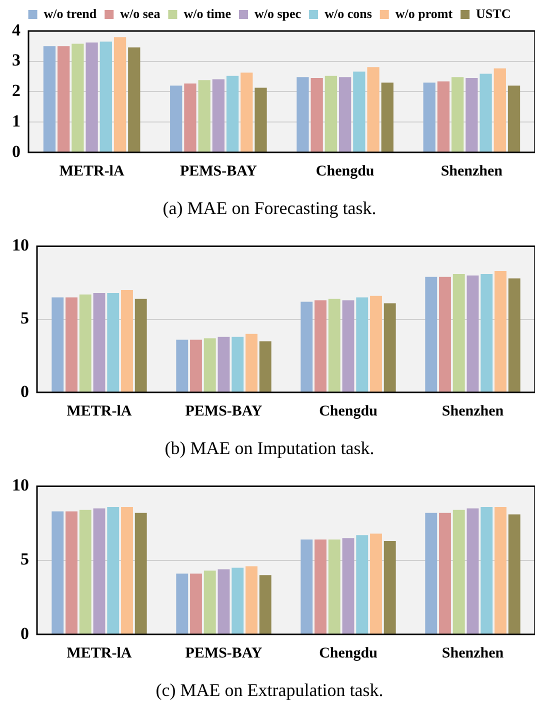  Describe the element at coordinates (16, 30) in the screenshot. I see `y-tick-label: 4` at that location.